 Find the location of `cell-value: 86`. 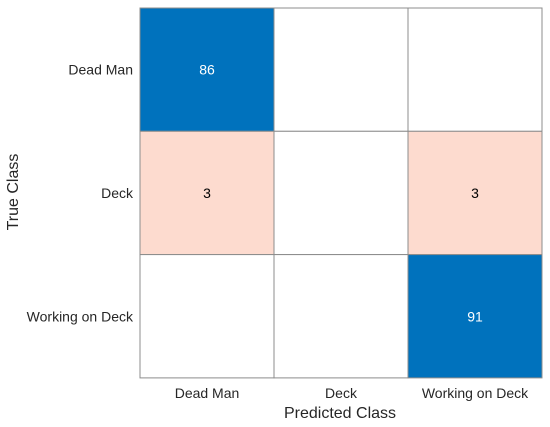

cell-value: 86 is located at coordinates (207, 70).